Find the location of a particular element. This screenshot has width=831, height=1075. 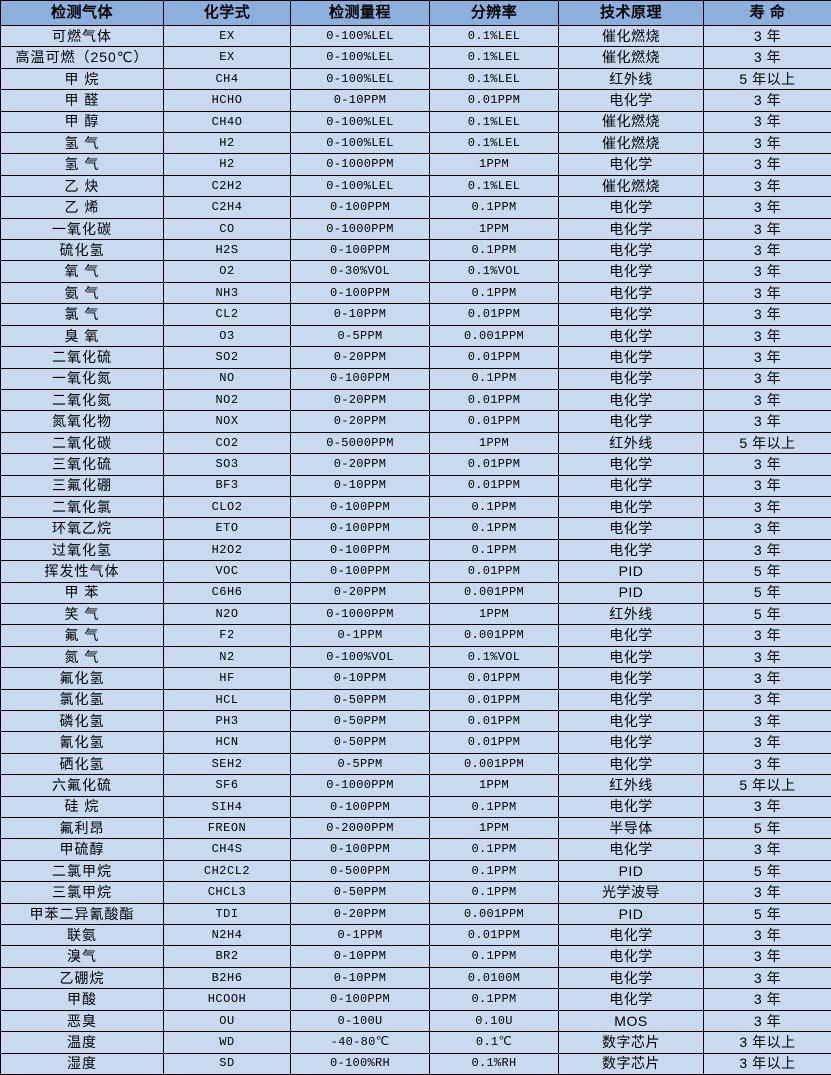

cell-formula: N2H4 is located at coordinates (227, 935).